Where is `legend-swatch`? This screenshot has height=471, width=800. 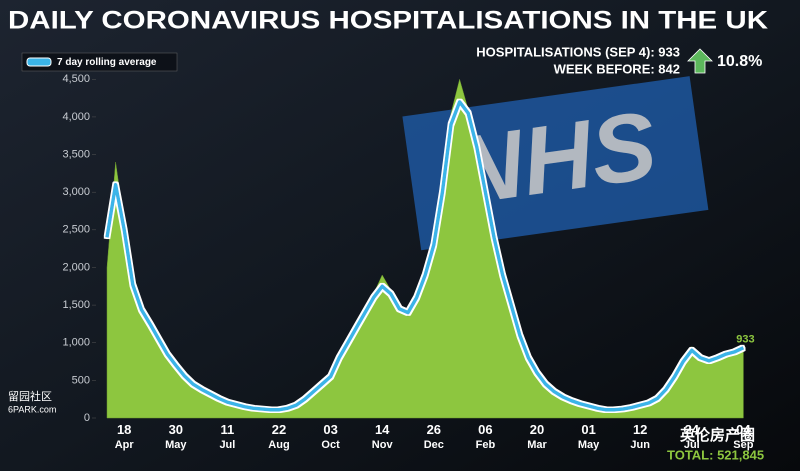
legend-swatch is located at coordinates (39, 62).